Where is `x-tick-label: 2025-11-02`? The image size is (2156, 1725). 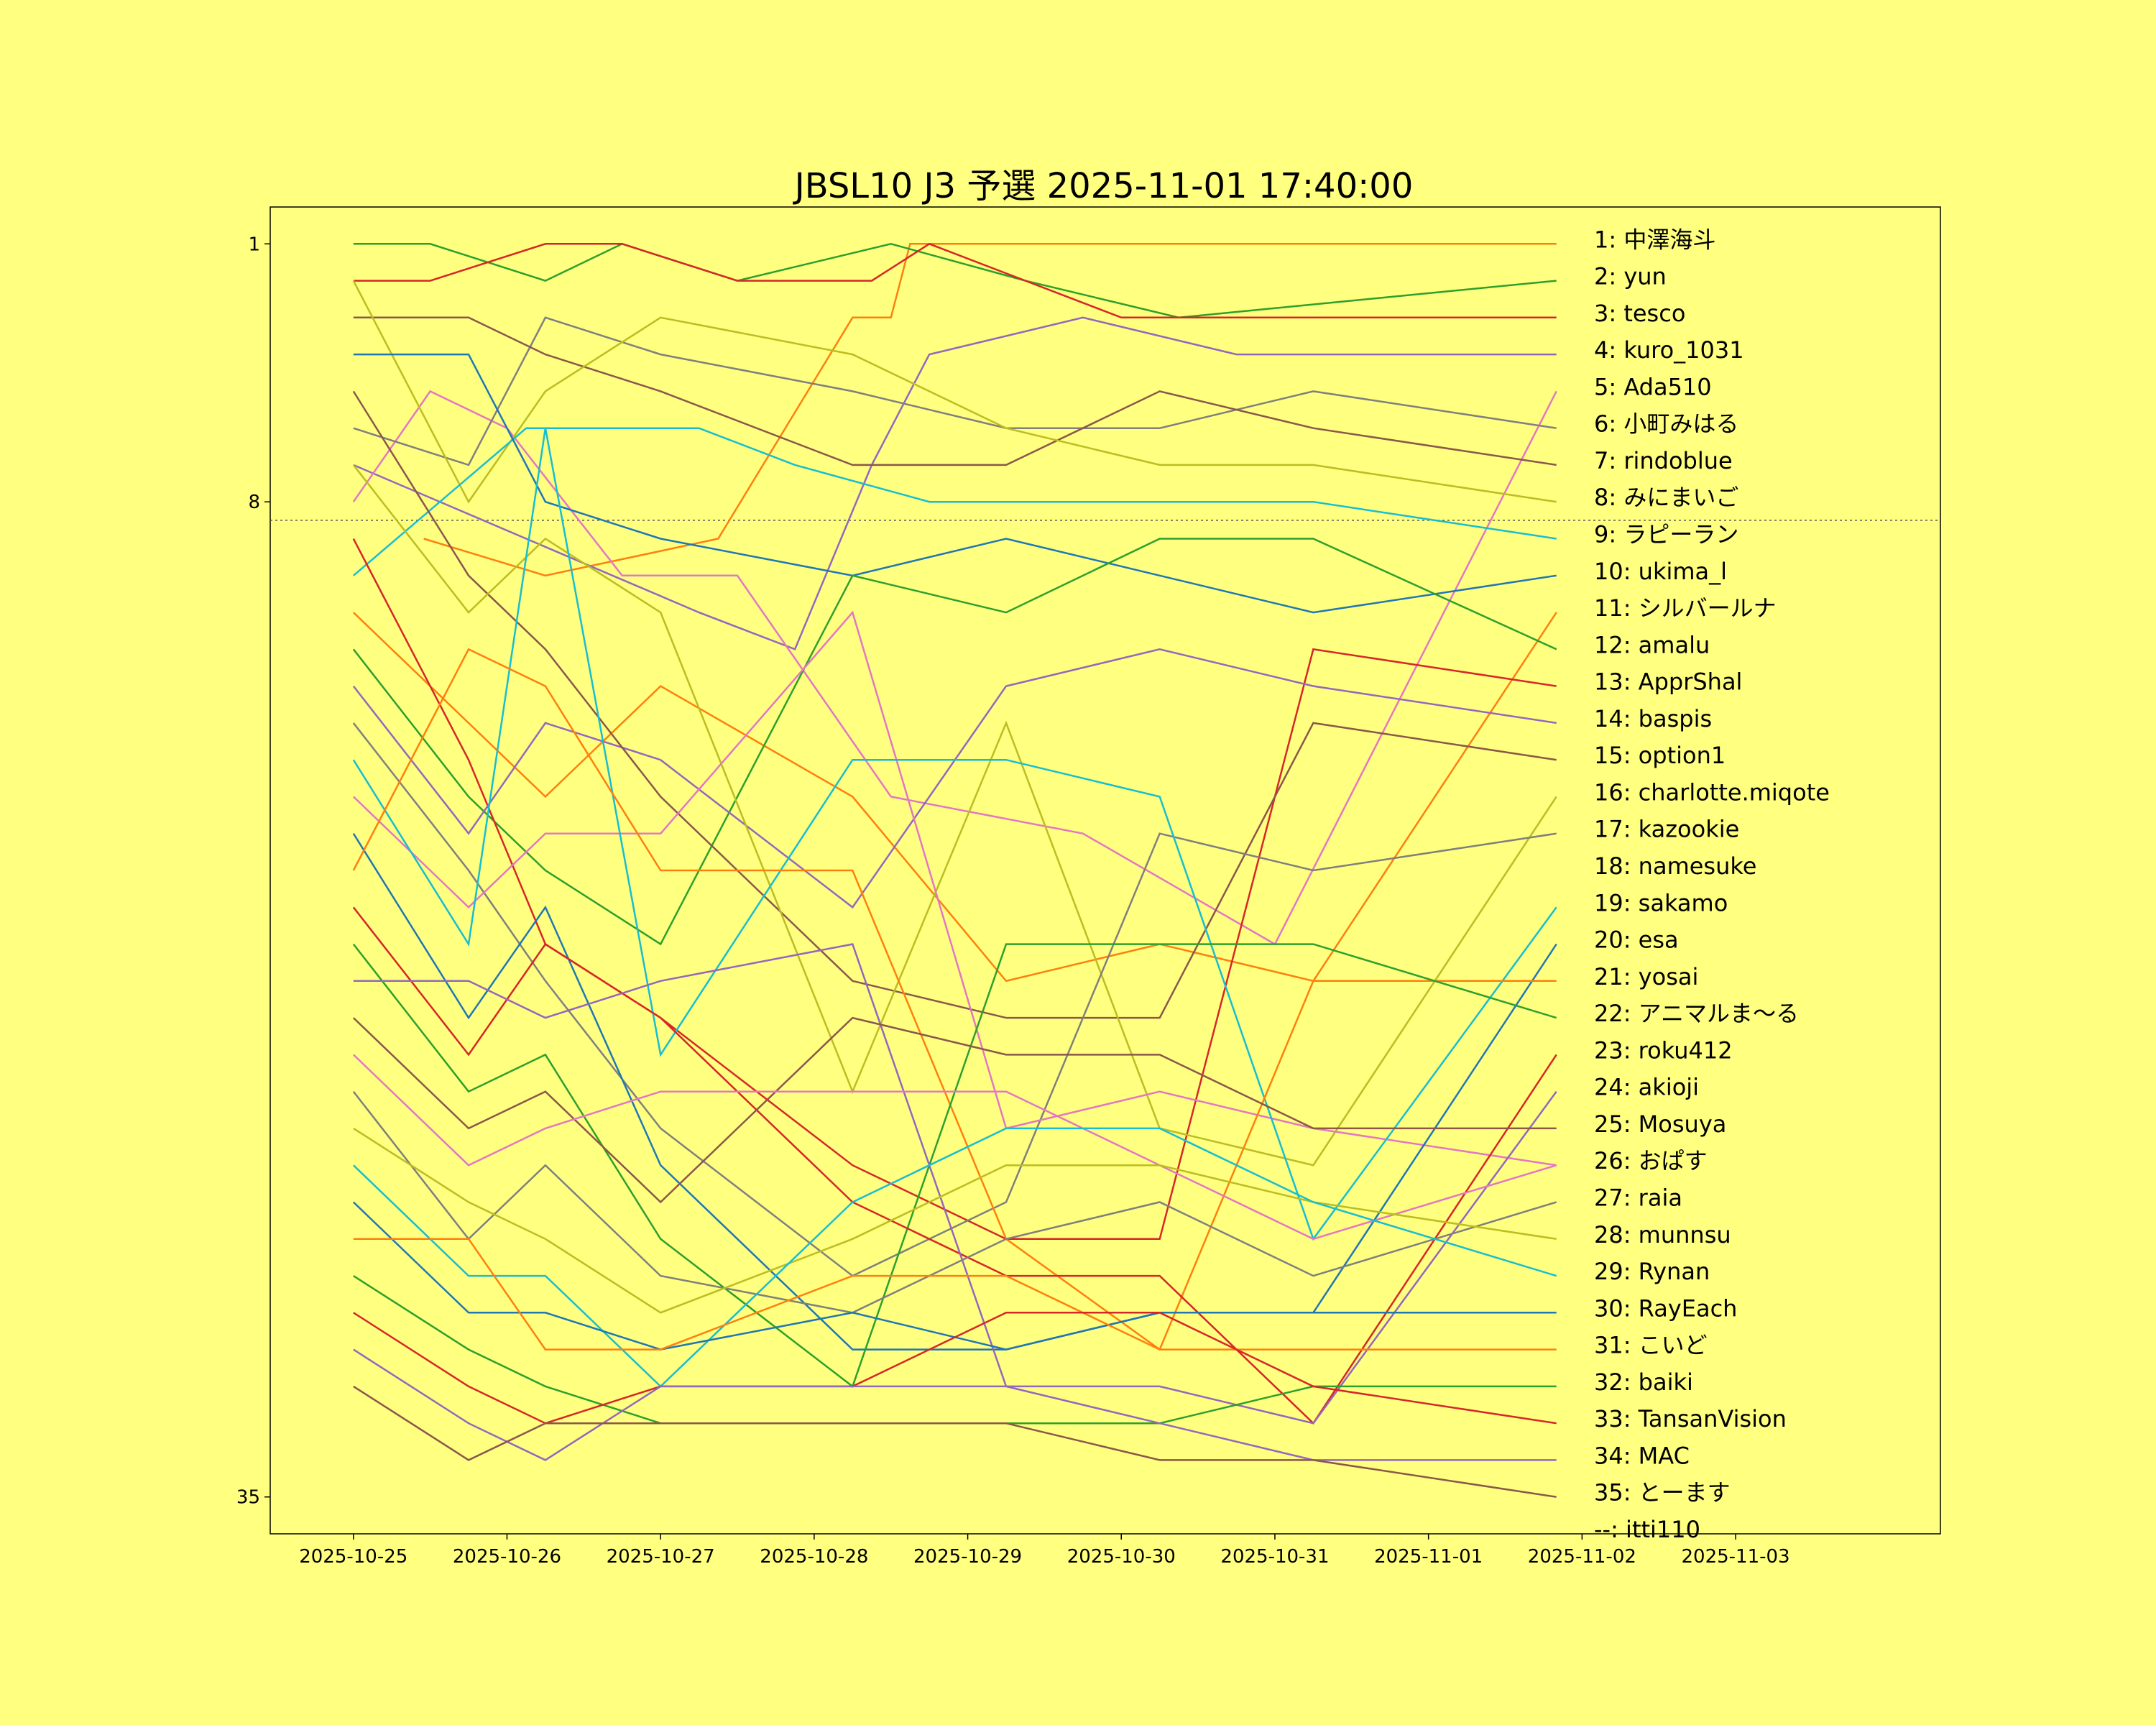 x-tick-label: 2025-11-02 is located at coordinates (1582, 1557).